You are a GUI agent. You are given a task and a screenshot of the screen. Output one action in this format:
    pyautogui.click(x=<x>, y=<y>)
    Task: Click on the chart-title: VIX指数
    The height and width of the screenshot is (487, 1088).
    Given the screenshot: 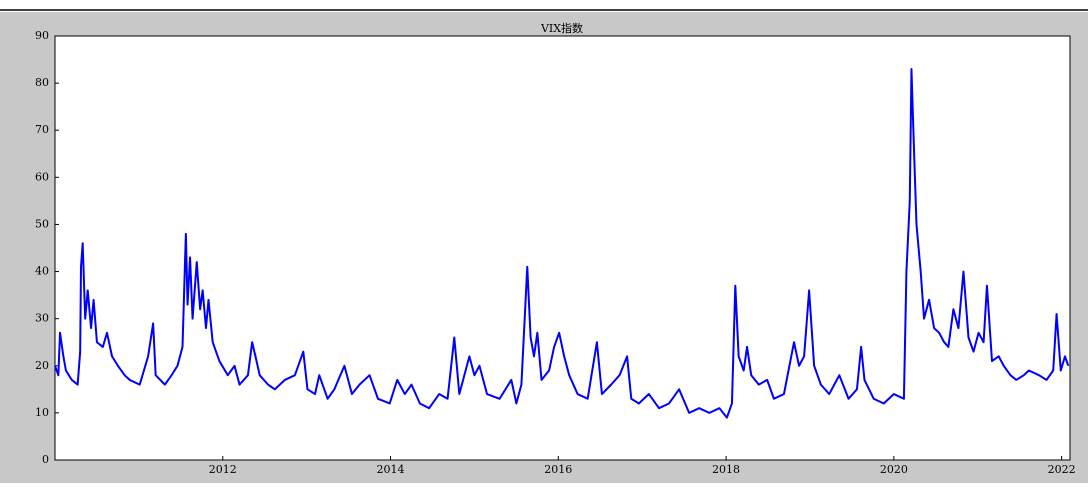 What is the action you would take?
    pyautogui.click(x=561, y=28)
    